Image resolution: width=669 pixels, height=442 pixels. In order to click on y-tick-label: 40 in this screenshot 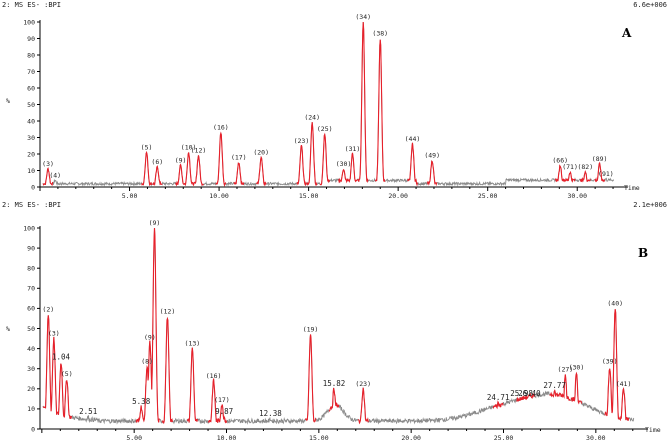, I will do `click(31, 349)`.